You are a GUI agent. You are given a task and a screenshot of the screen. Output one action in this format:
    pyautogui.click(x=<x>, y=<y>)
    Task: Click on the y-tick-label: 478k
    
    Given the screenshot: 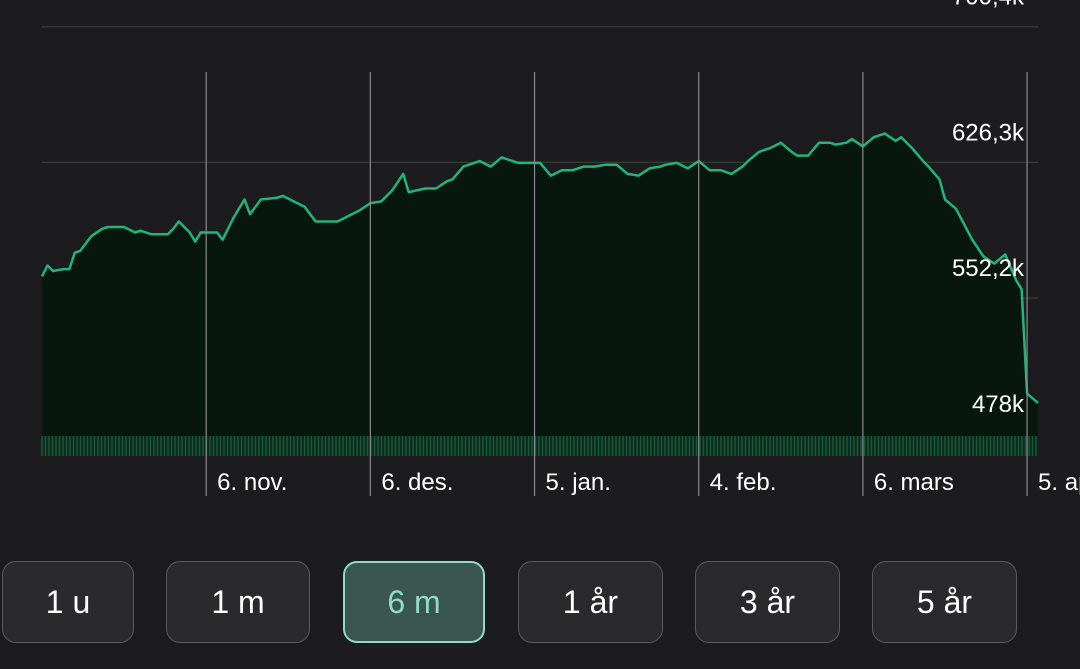 What is the action you would take?
    pyautogui.click(x=998, y=404)
    